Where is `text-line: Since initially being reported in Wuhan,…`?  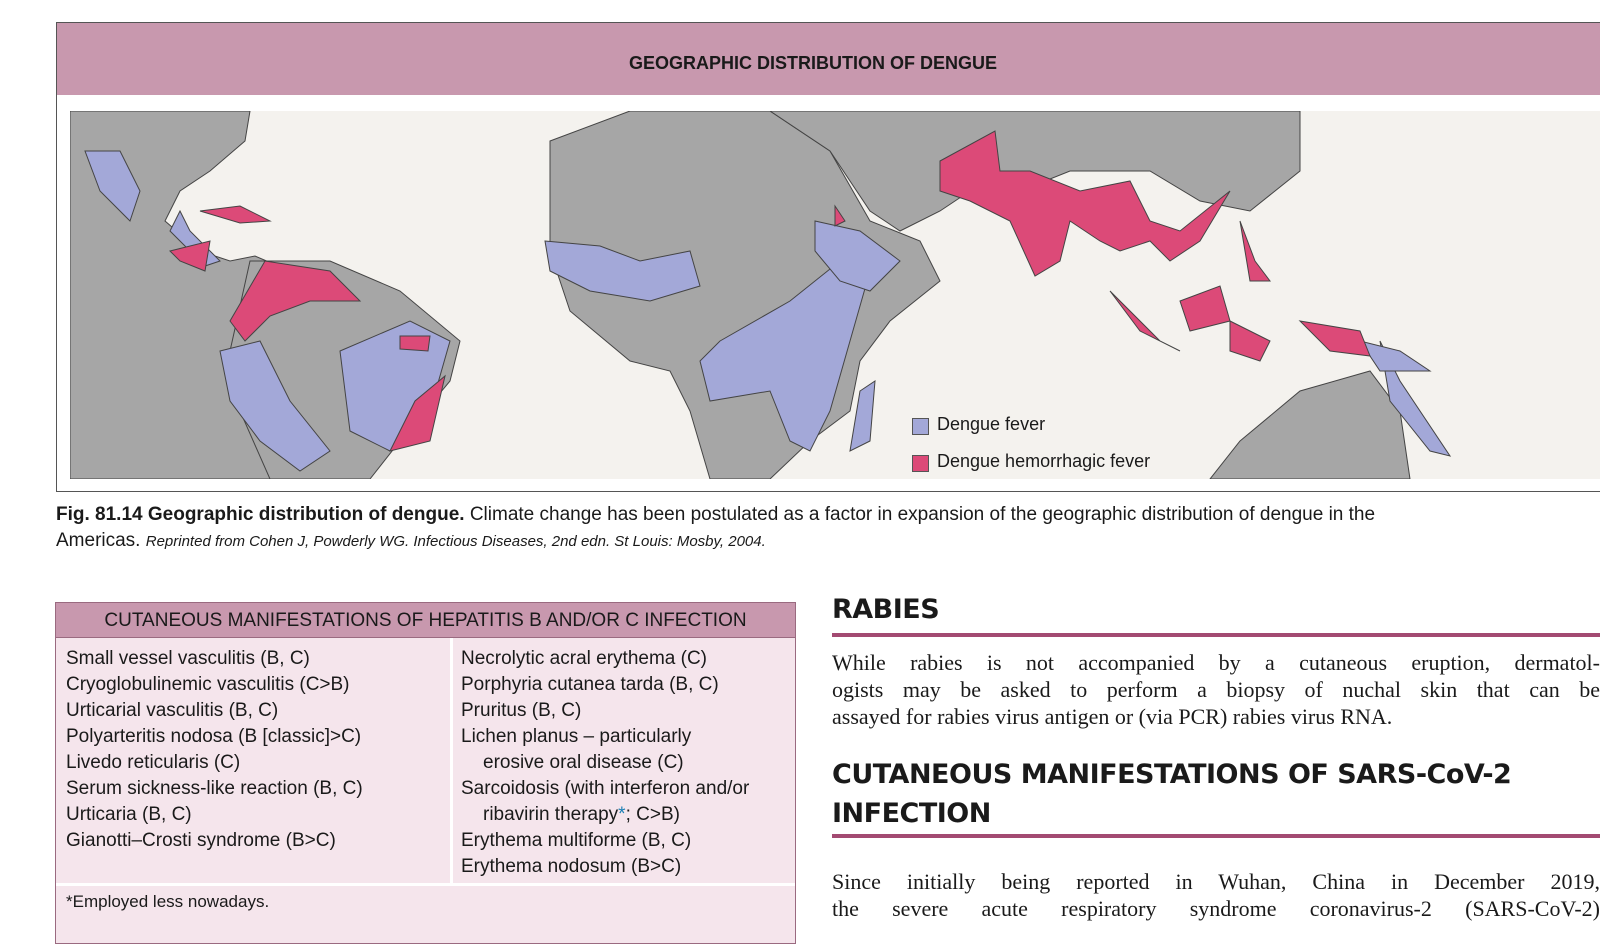
text-line: Since initially being reported in Wuhan,… is located at coordinates (1216, 881).